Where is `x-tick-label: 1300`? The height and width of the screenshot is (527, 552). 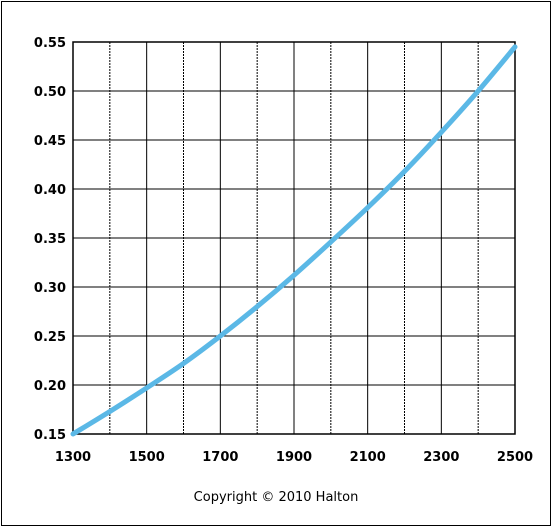 x-tick-label: 1300 is located at coordinates (73, 457).